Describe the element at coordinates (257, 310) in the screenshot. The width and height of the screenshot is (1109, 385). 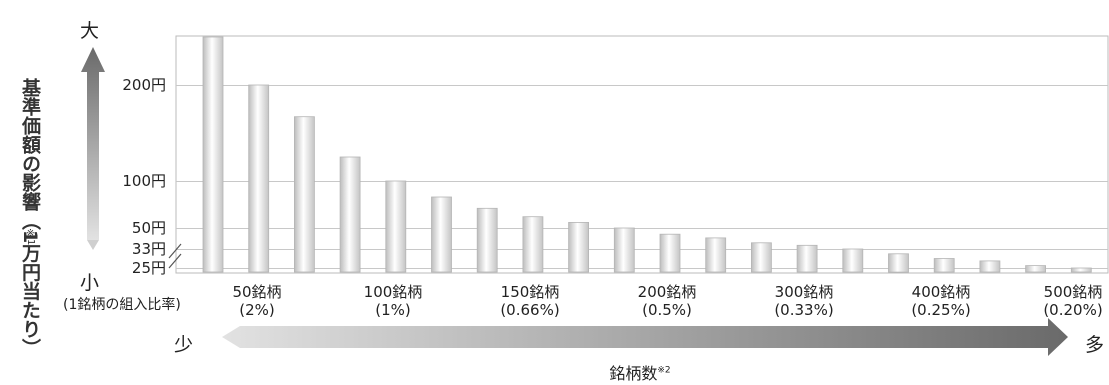
I see `x-tick-ratio: (2%)` at that location.